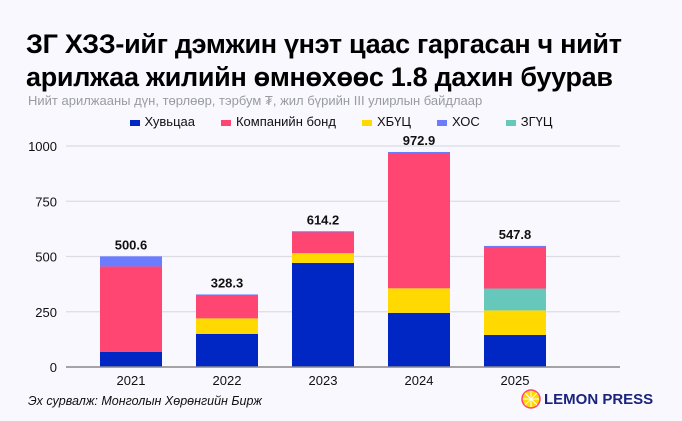 The width and height of the screenshot is (682, 421). Describe the element at coordinates (419, 140) in the screenshot. I see `total-label: 972.9` at that location.